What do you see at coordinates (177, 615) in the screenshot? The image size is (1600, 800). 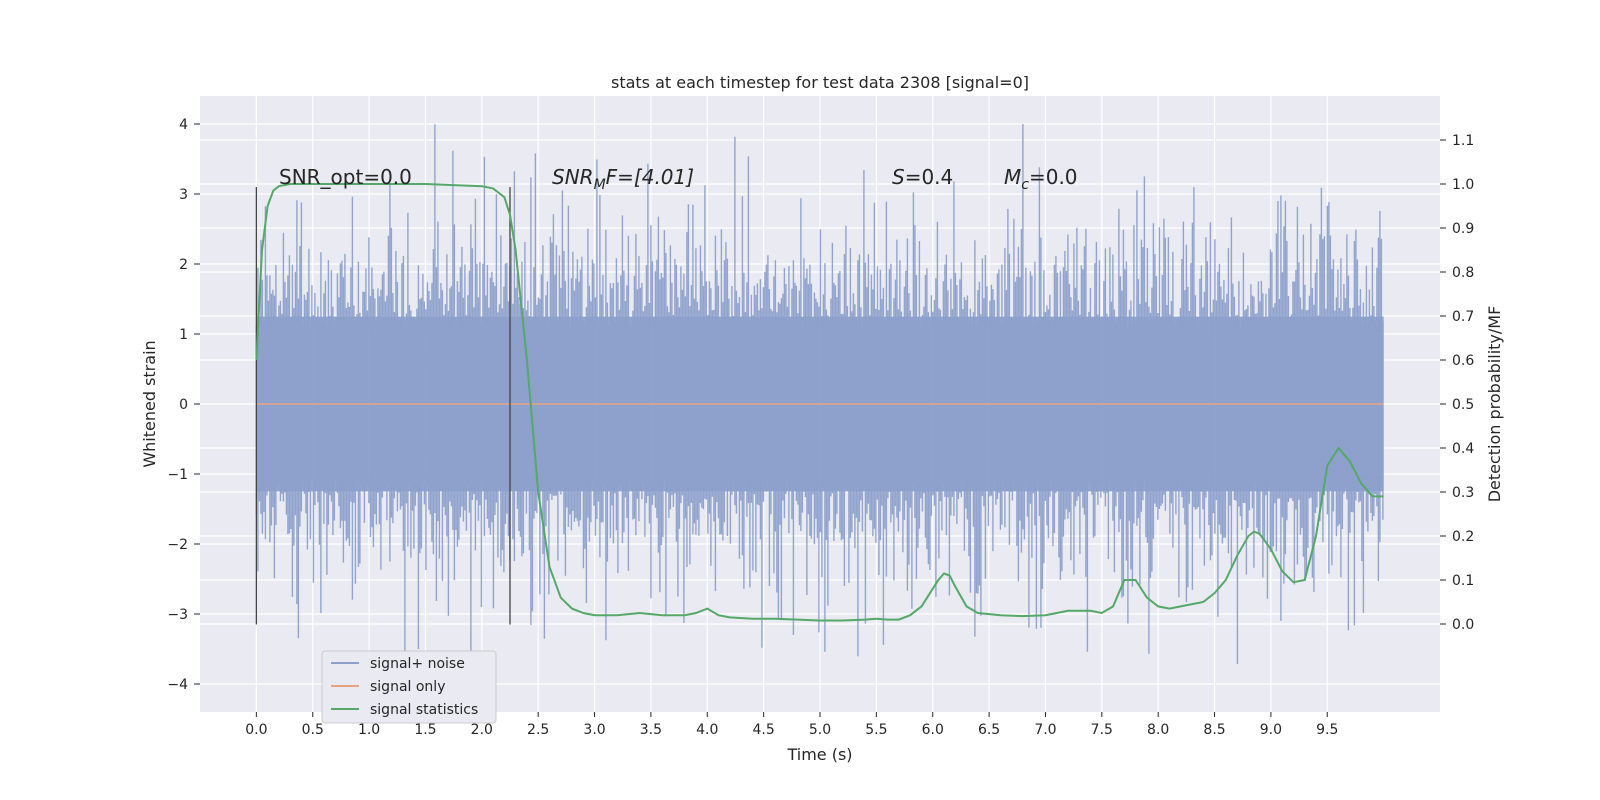 I see `y-tick-label: −3` at bounding box center [177, 615].